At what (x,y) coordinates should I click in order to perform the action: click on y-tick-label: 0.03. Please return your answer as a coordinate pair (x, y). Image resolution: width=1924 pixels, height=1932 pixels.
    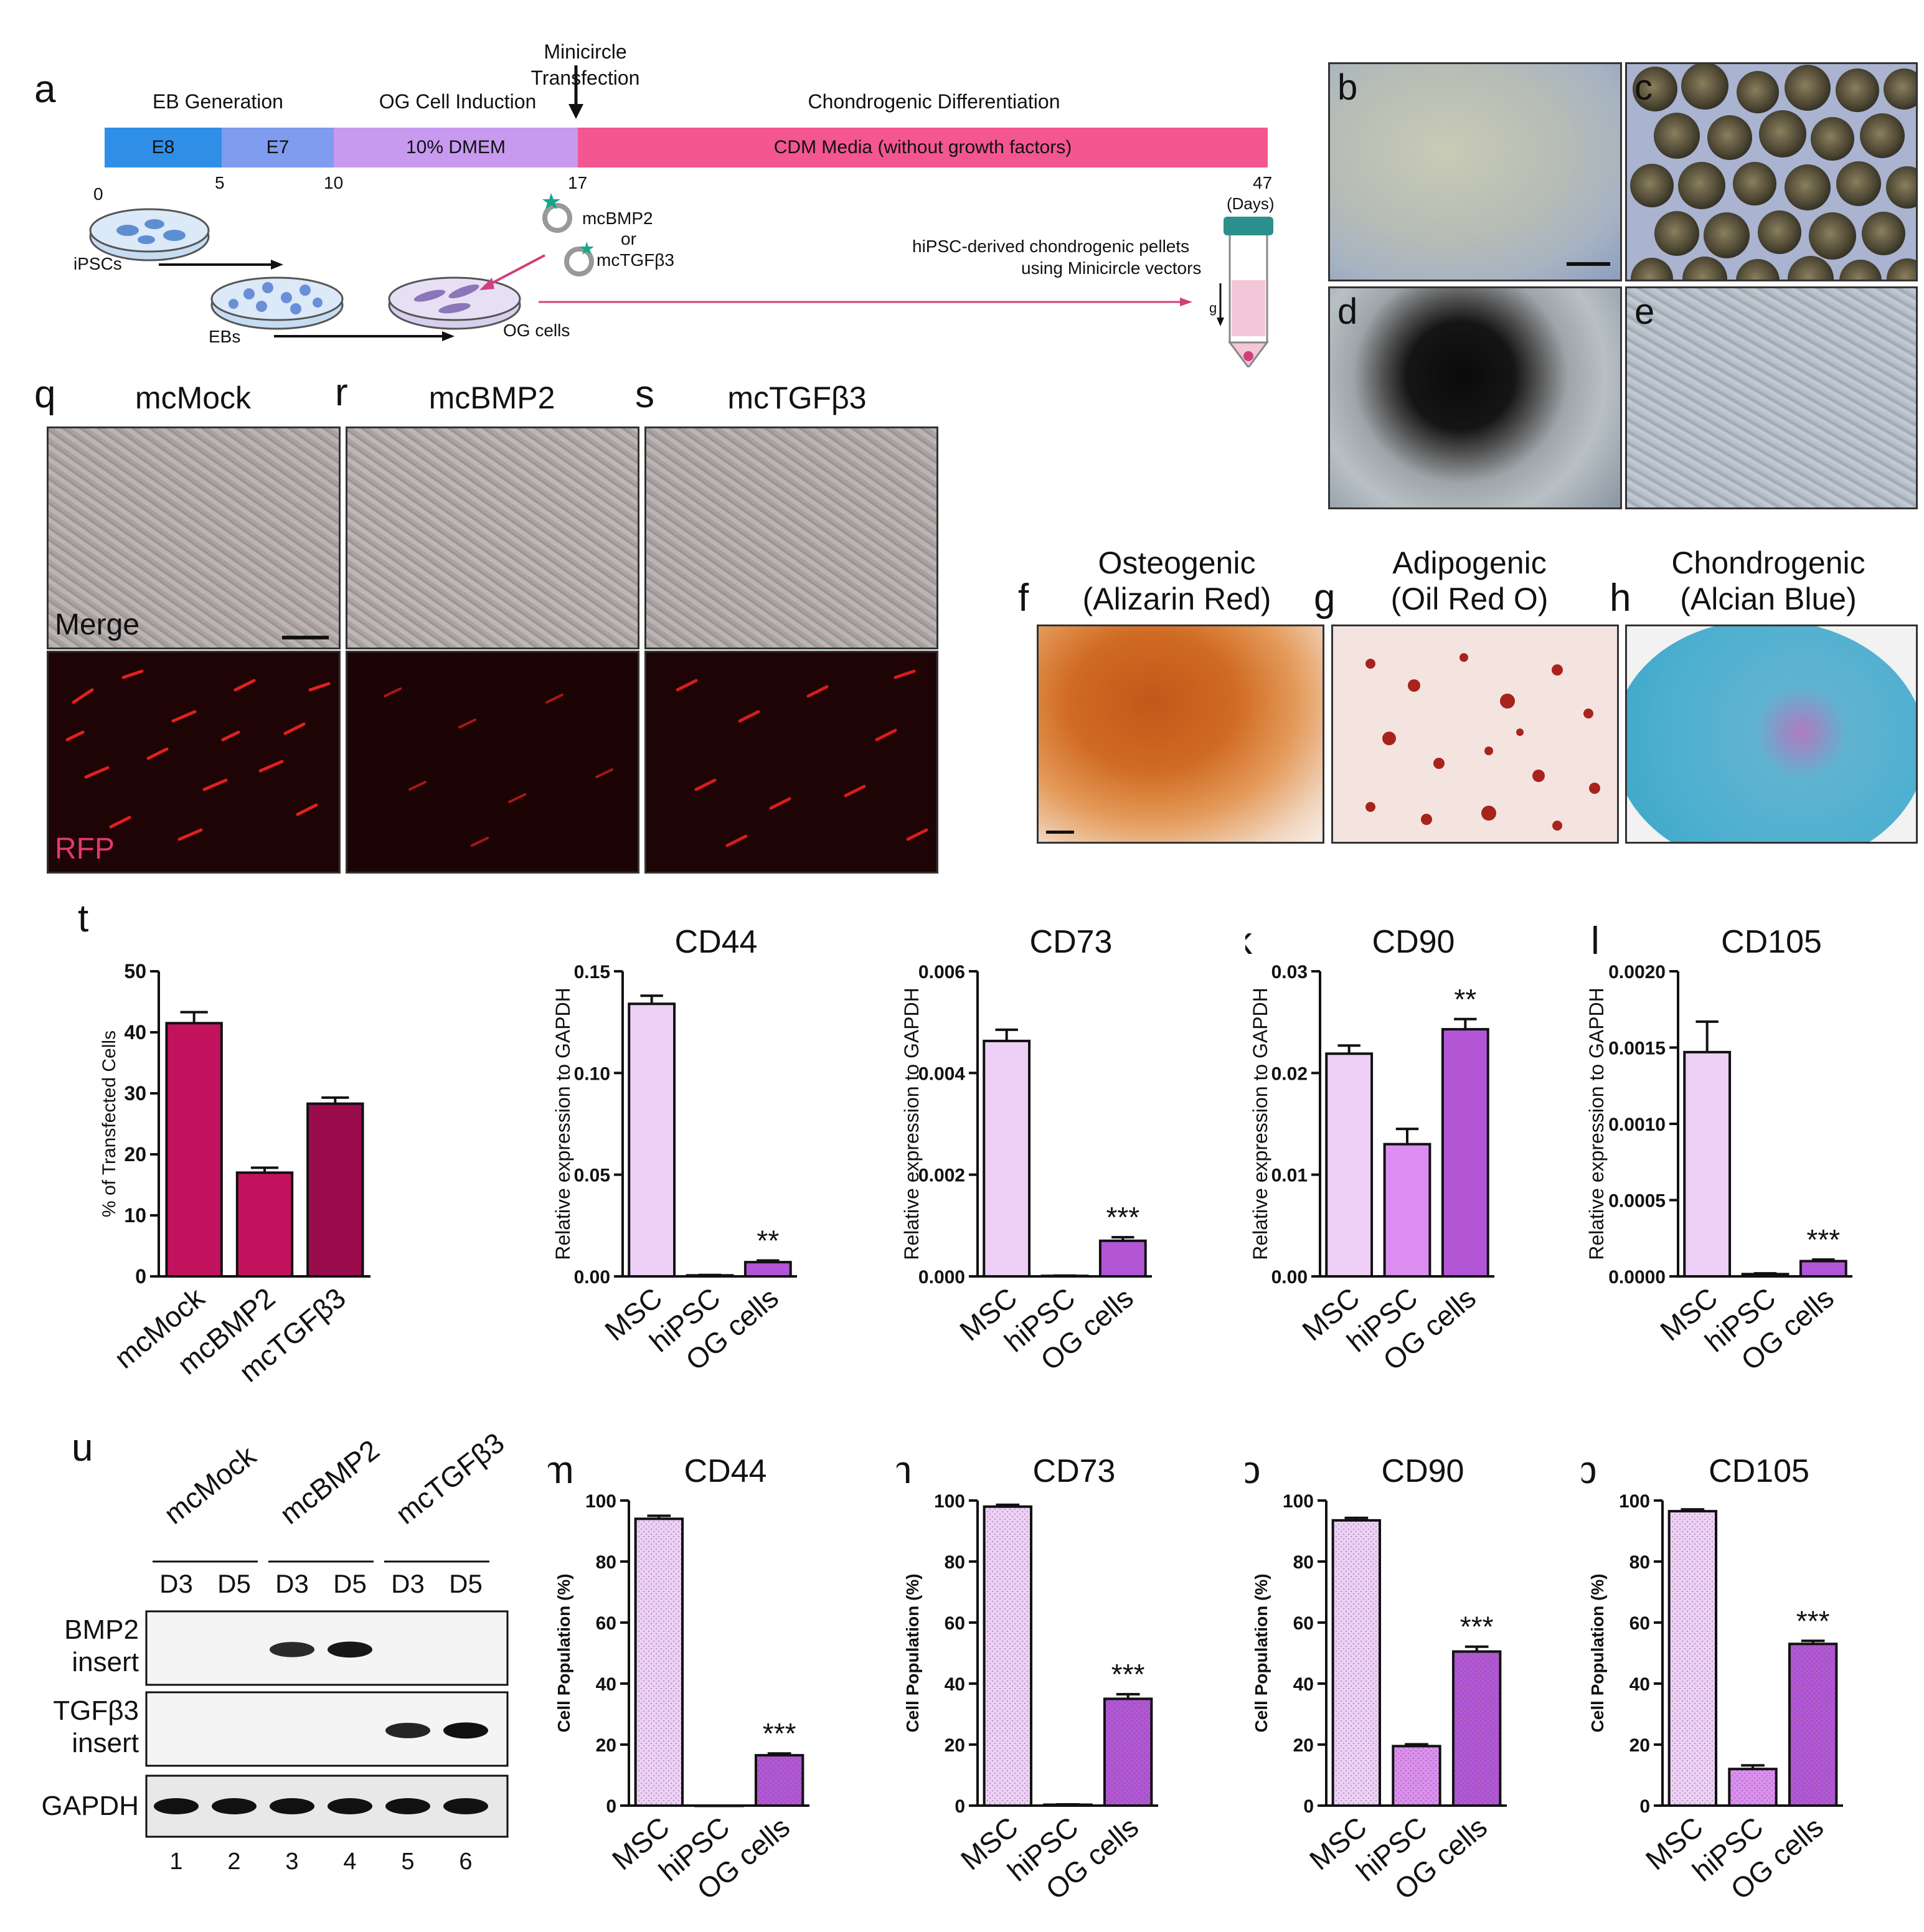
    Looking at the image, I should click on (1289, 972).